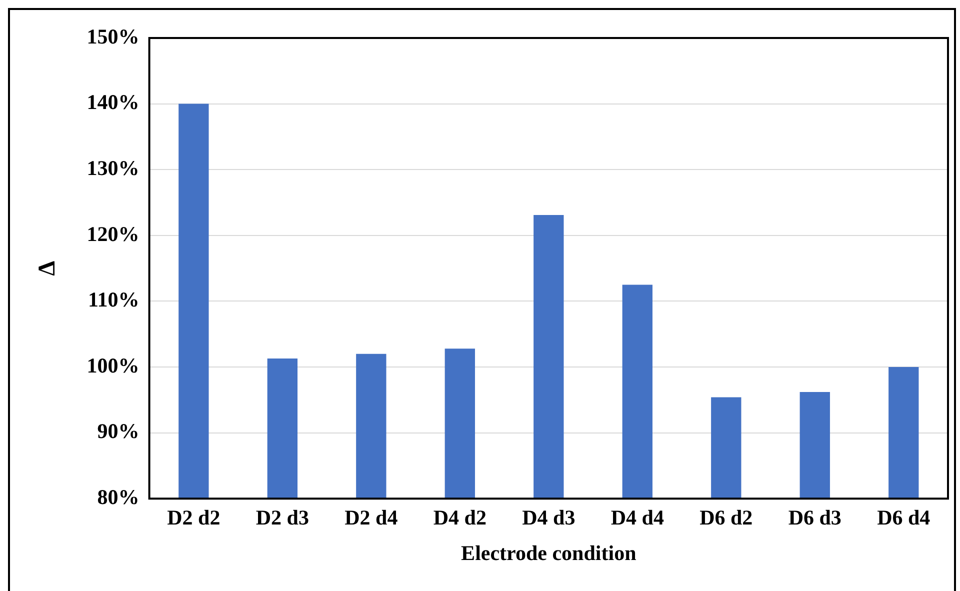 The image size is (960, 591). I want to click on x-tick-label: D4 d2, so click(459, 518).